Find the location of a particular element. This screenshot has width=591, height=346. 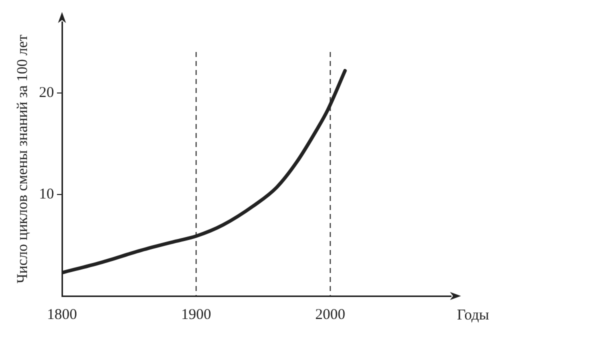

x-tick-label: 1900 is located at coordinates (196, 314).